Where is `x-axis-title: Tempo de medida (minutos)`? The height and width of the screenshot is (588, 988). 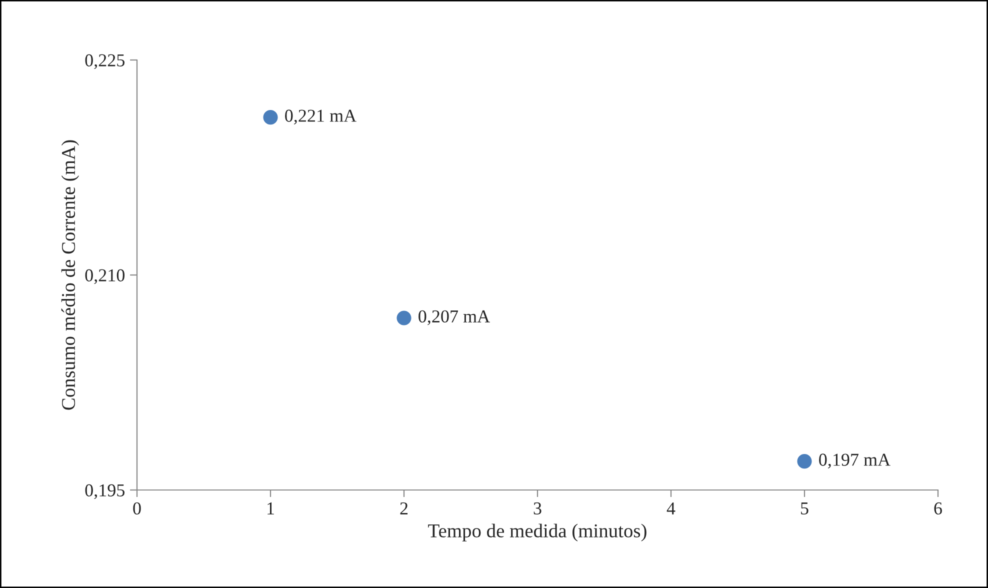 x-axis-title: Tempo de medida (minutos) is located at coordinates (537, 533).